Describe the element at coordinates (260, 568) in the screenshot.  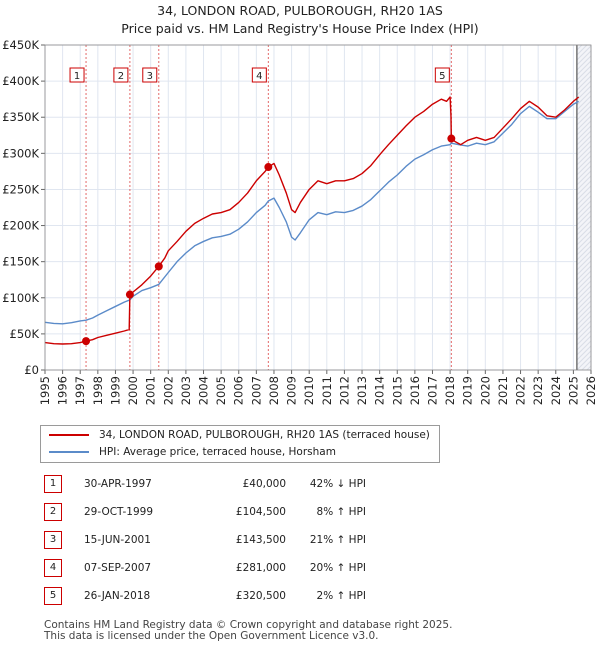
I see `sale-price: £281,000` at that location.